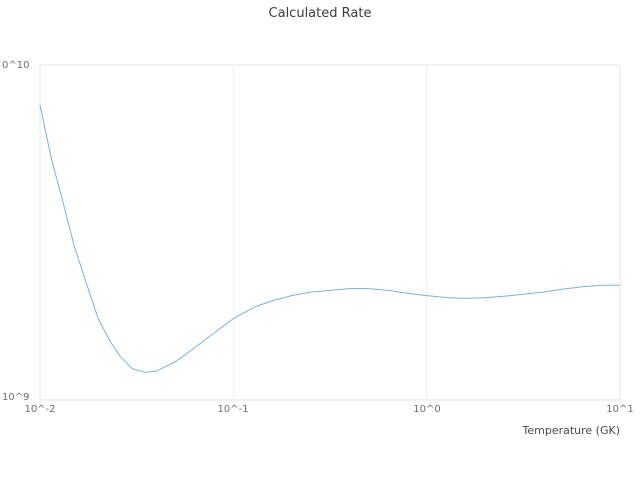 The image size is (640, 480). Describe the element at coordinates (16, 65) in the screenshot. I see `y-tick-label-top: 0^10` at that location.